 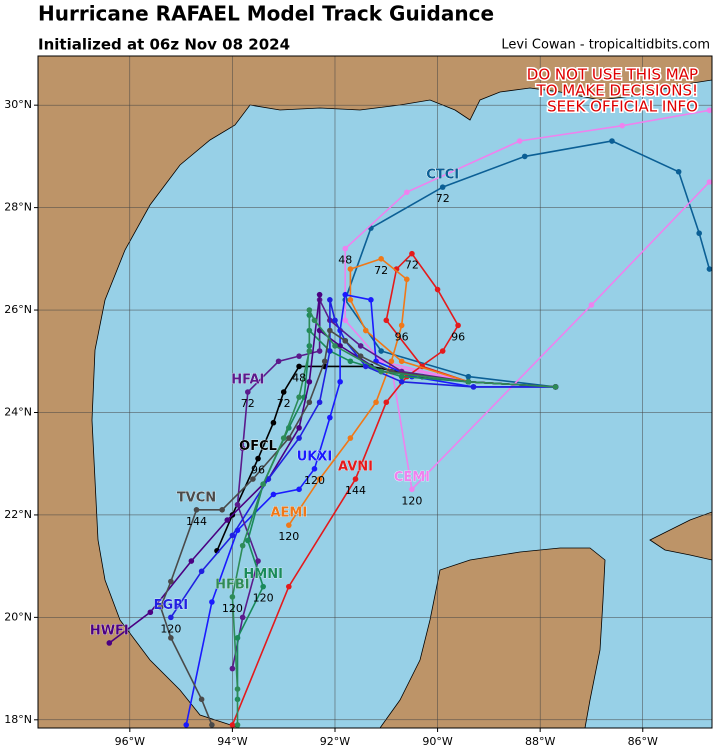 What do you see at coordinates (18, 411) in the screenshot?
I see `y-tick-label: 24°N` at bounding box center [18, 411].